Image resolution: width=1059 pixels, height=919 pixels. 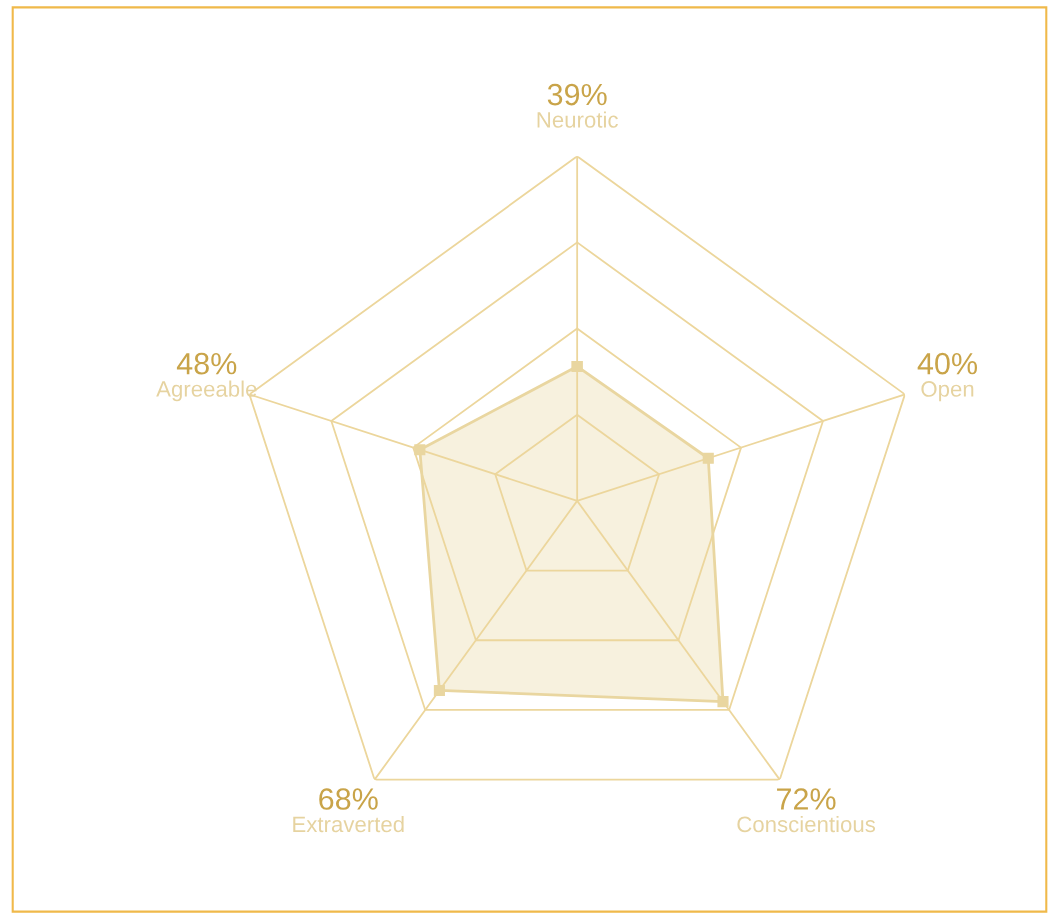 What do you see at coordinates (947, 363) in the screenshot?
I see `text: 40%` at bounding box center [947, 363].